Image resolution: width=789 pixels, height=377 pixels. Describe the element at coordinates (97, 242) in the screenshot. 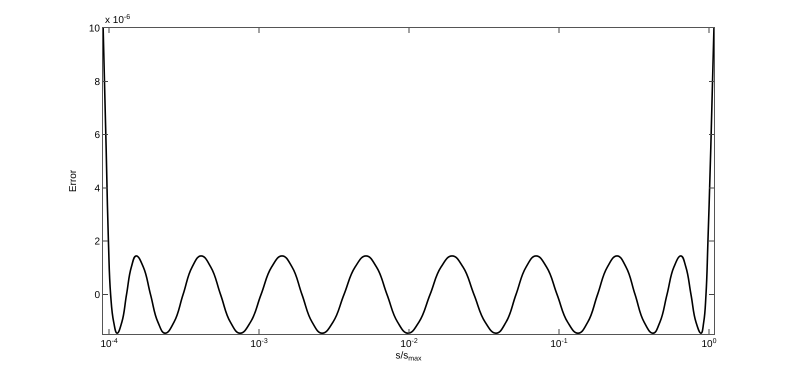

I see `y-tick-label: 2` at that location.